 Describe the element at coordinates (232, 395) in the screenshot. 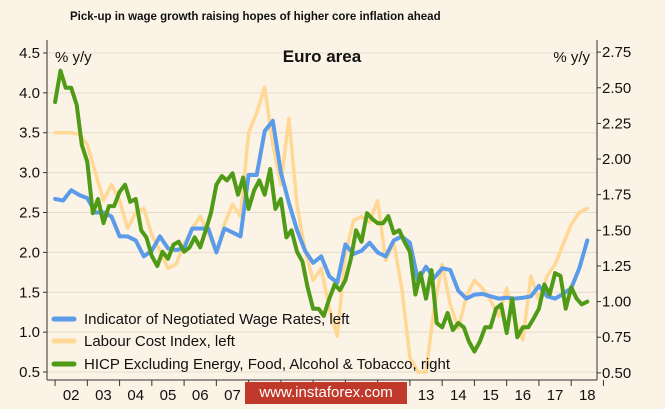

I see `x-tick-label: 07` at that location.